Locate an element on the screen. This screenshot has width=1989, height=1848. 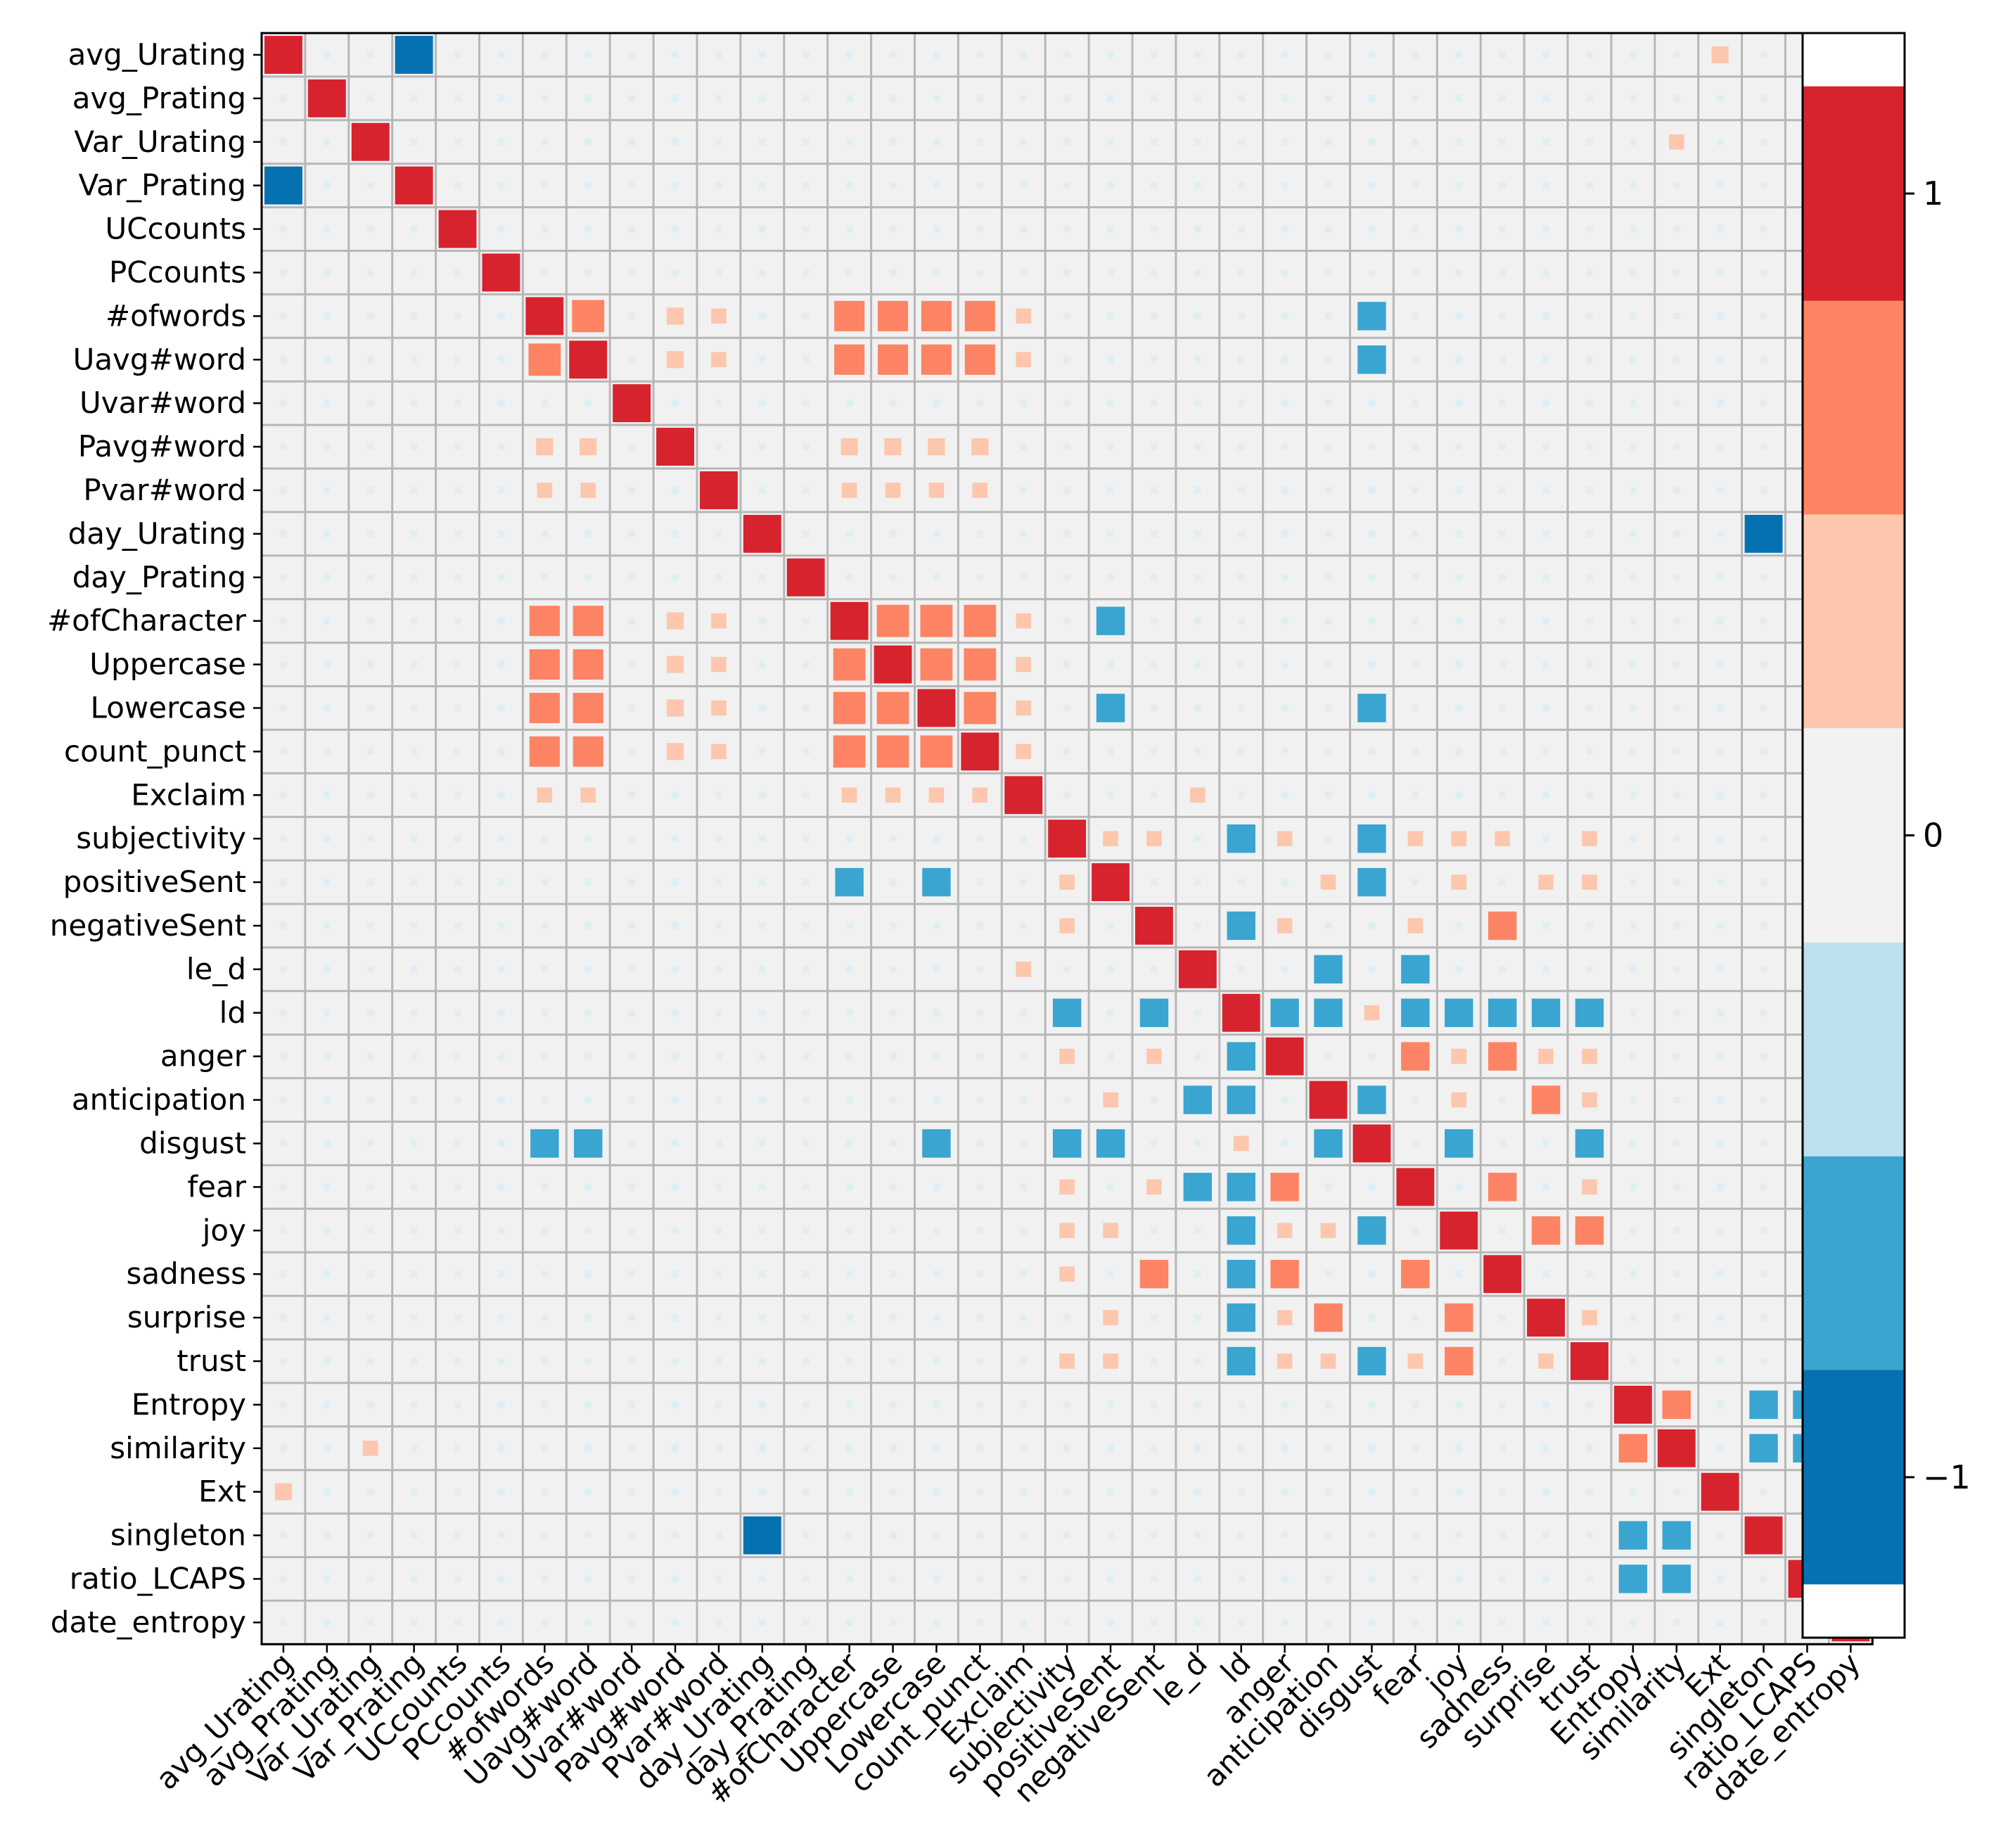
heatmap-cell-similarity-day-prating is located at coordinates (806, 1448).